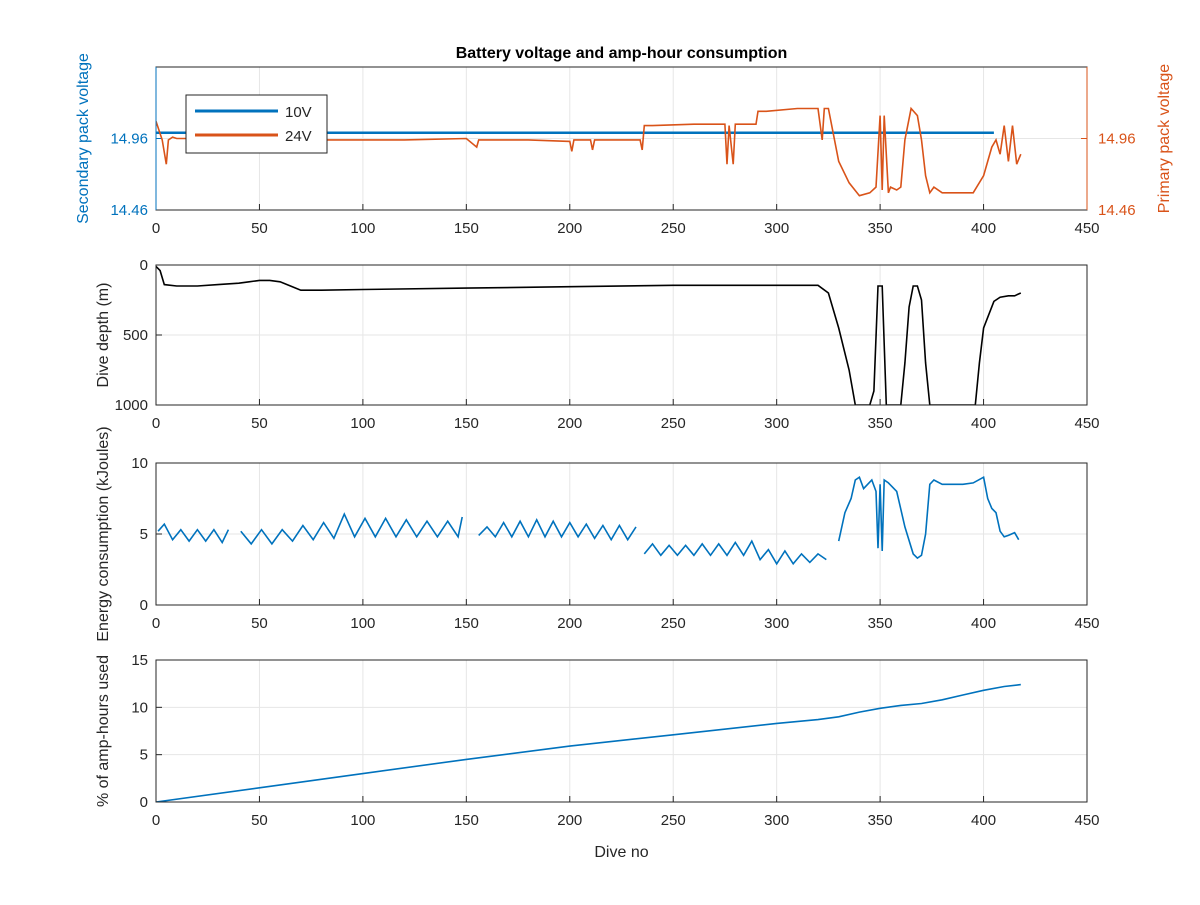 This screenshot has height=905, width=1200. Describe the element at coordinates (589, 151) in the screenshot. I see `series-line-24v` at that location.